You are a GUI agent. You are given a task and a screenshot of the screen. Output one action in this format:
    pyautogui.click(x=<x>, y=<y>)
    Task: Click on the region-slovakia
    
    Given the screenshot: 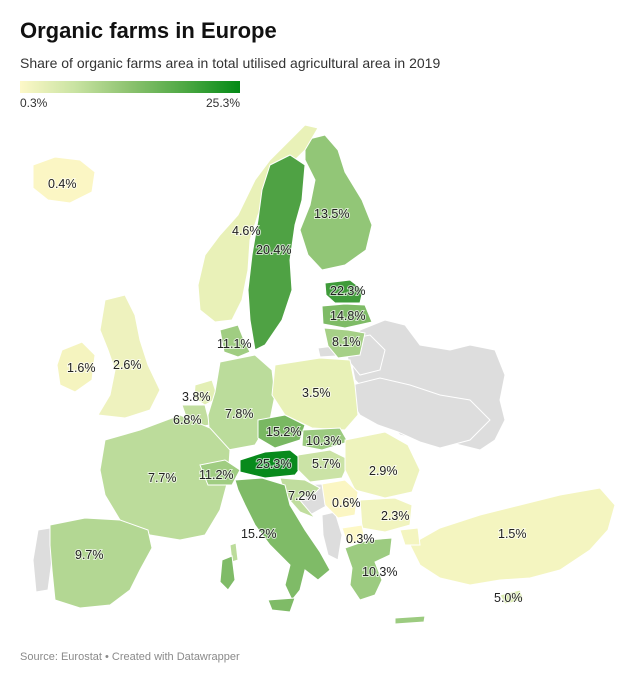 What is the action you would take?
    pyautogui.click(x=325, y=439)
    